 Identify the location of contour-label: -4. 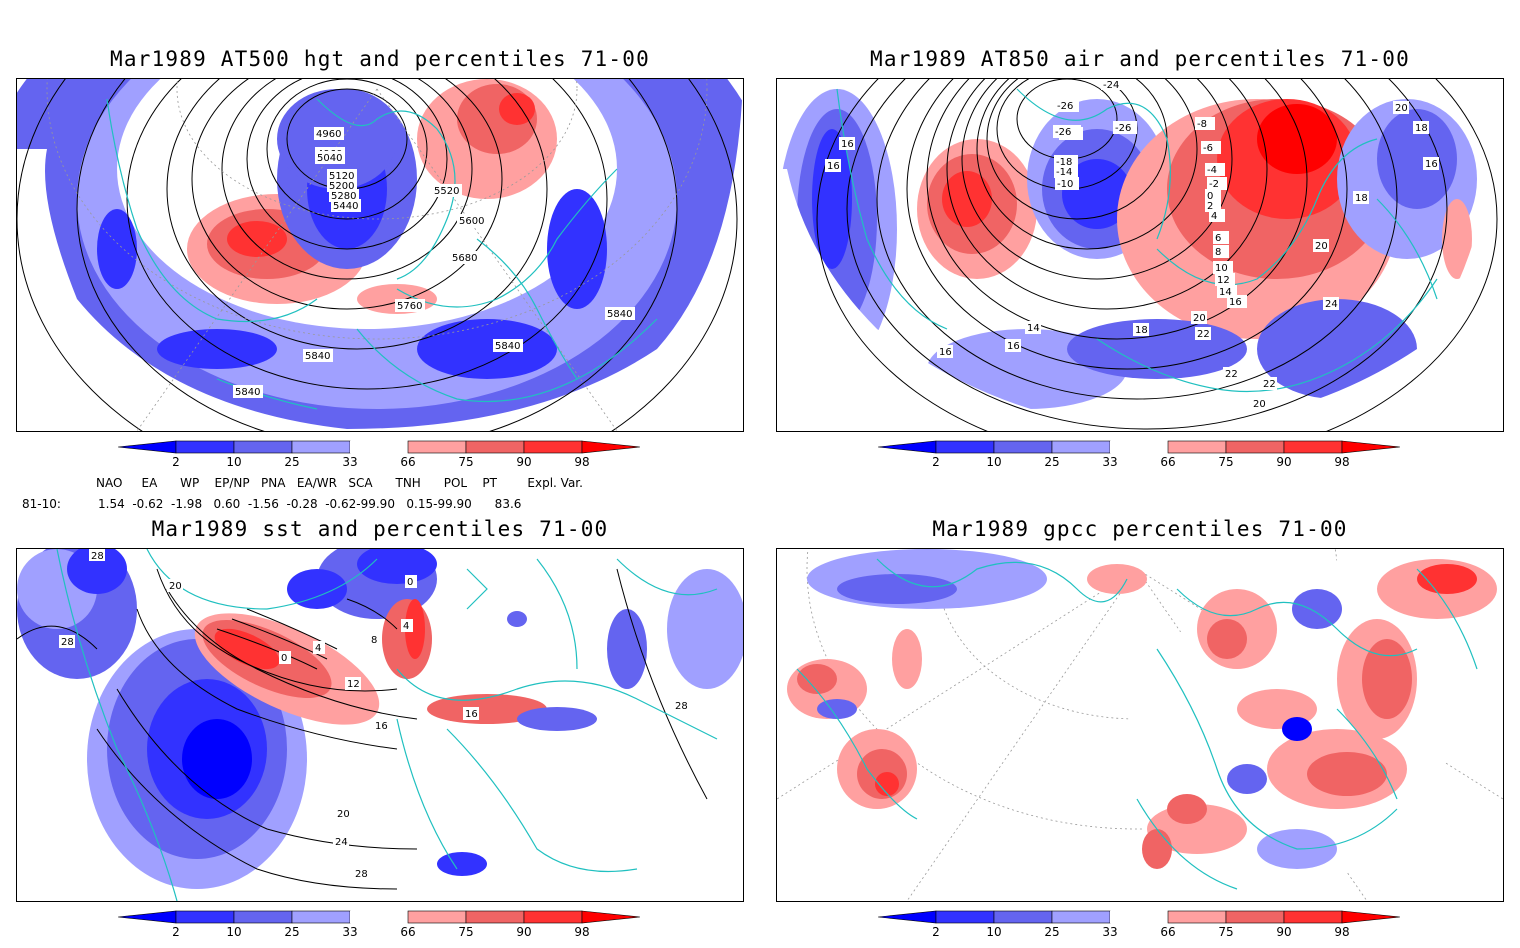
(1212, 170).